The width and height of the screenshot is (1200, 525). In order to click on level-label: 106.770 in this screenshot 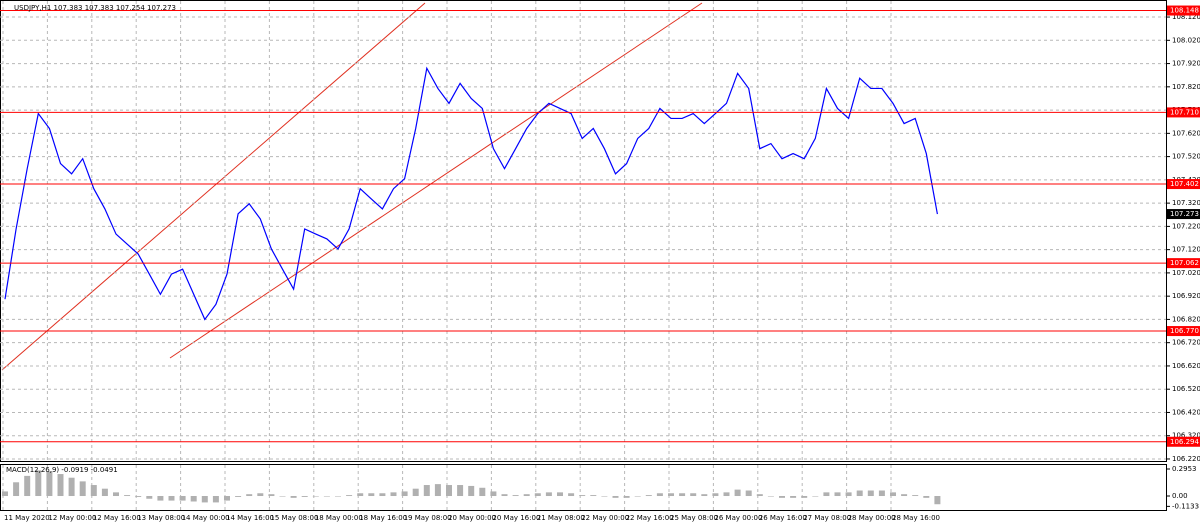, I will do `click(1184, 331)`.